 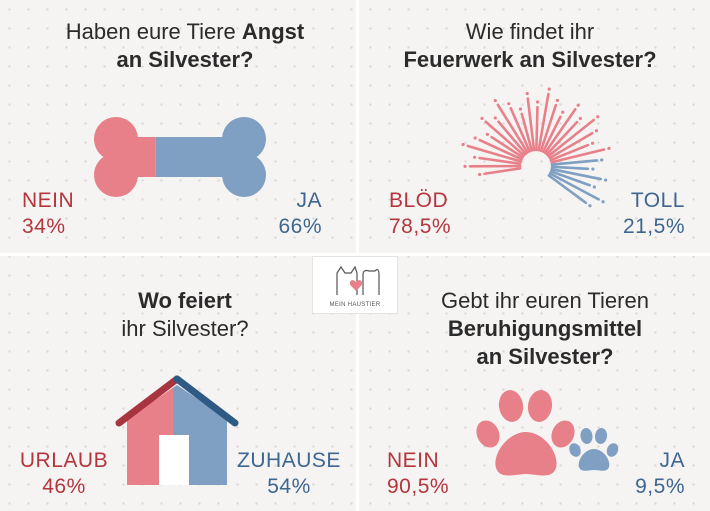 What do you see at coordinates (525, 433) in the screenshot?
I see `paw-icon-large` at bounding box center [525, 433].